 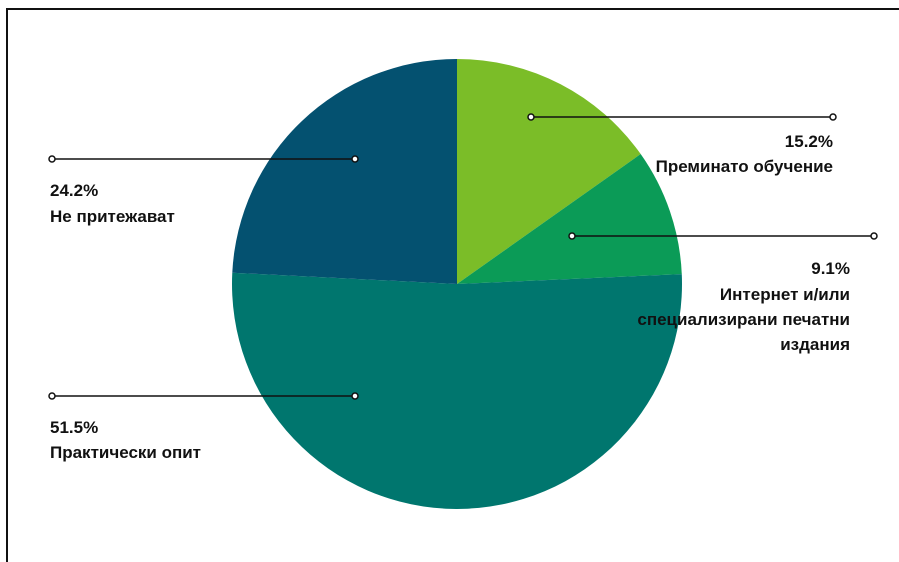 I want to click on slice-category-label-line: Интернет и/или, so click(x=785, y=294).